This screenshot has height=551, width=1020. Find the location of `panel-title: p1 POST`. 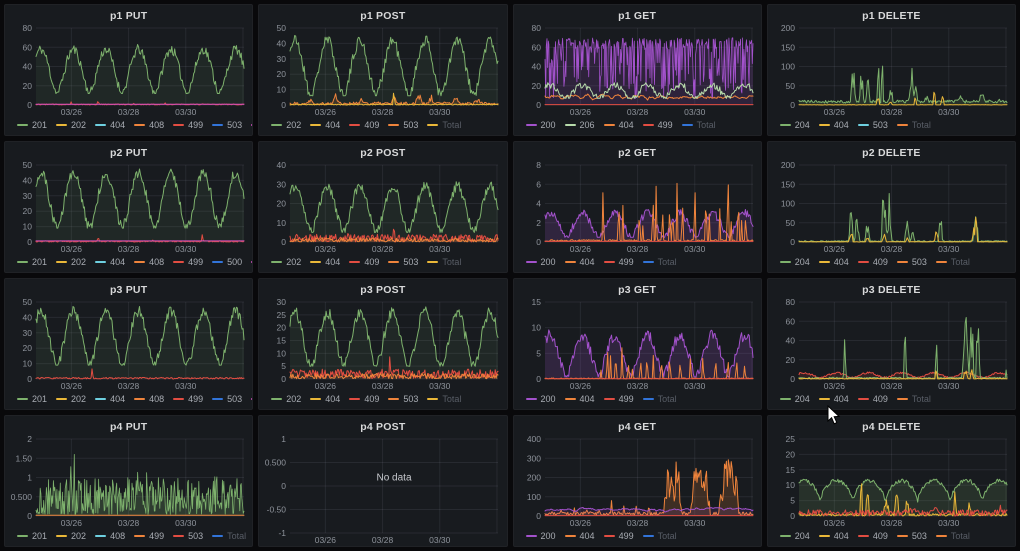

panel-title: p1 POST is located at coordinates (383, 15).